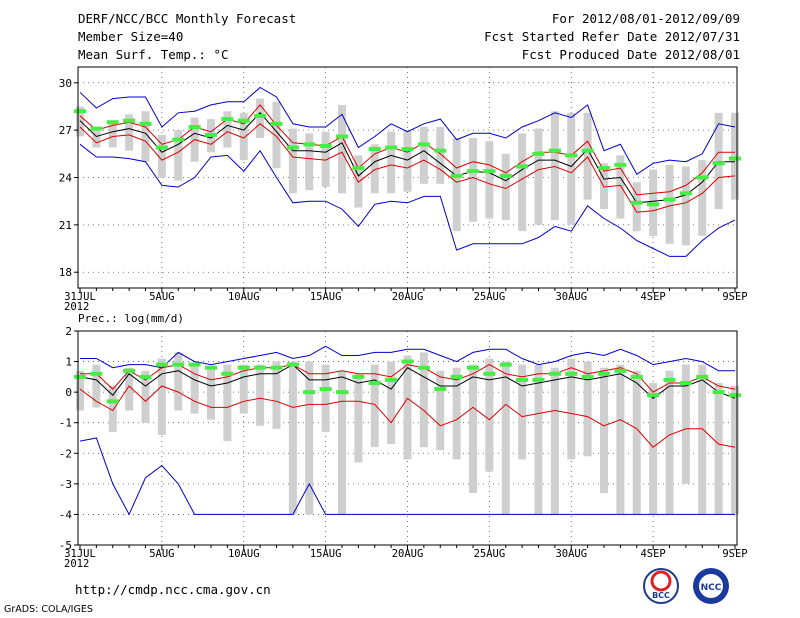  What do you see at coordinates (65, 545) in the screenshot?
I see `y-tick-label: -5` at bounding box center [65, 545].